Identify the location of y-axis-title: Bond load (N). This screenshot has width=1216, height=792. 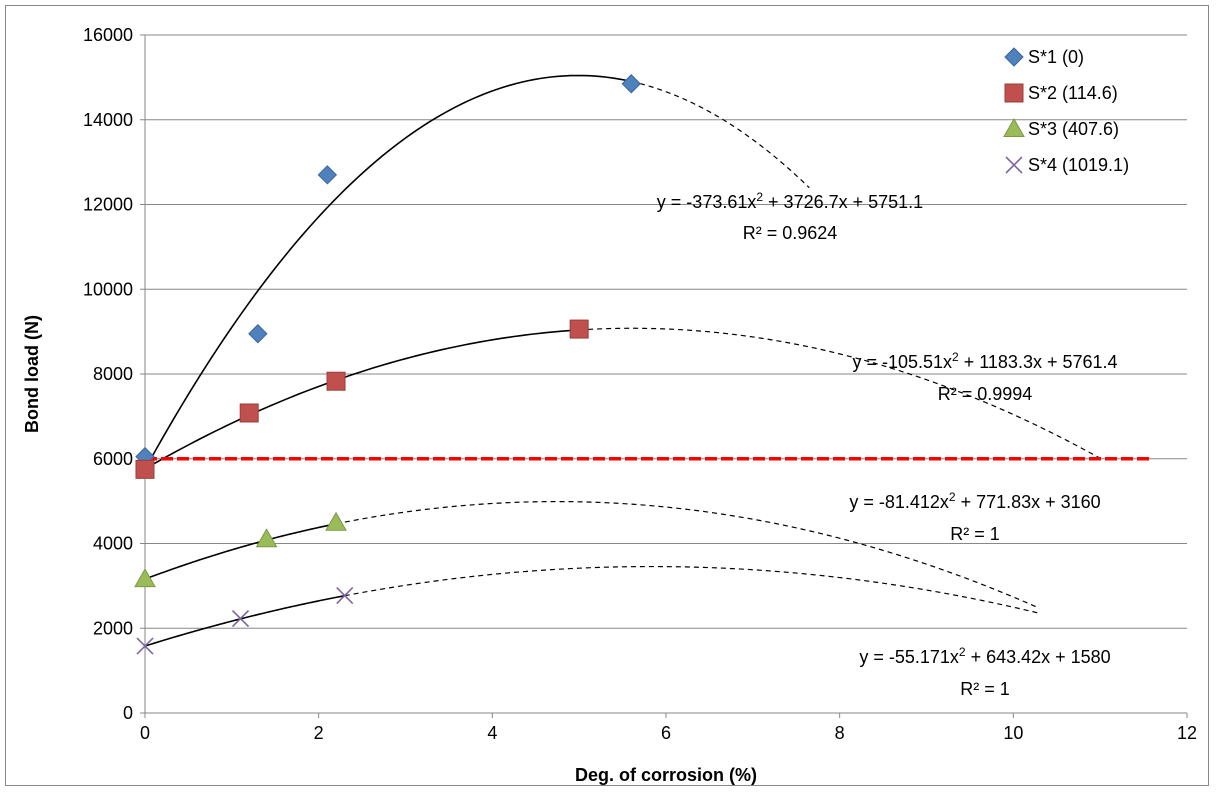
(32, 374).